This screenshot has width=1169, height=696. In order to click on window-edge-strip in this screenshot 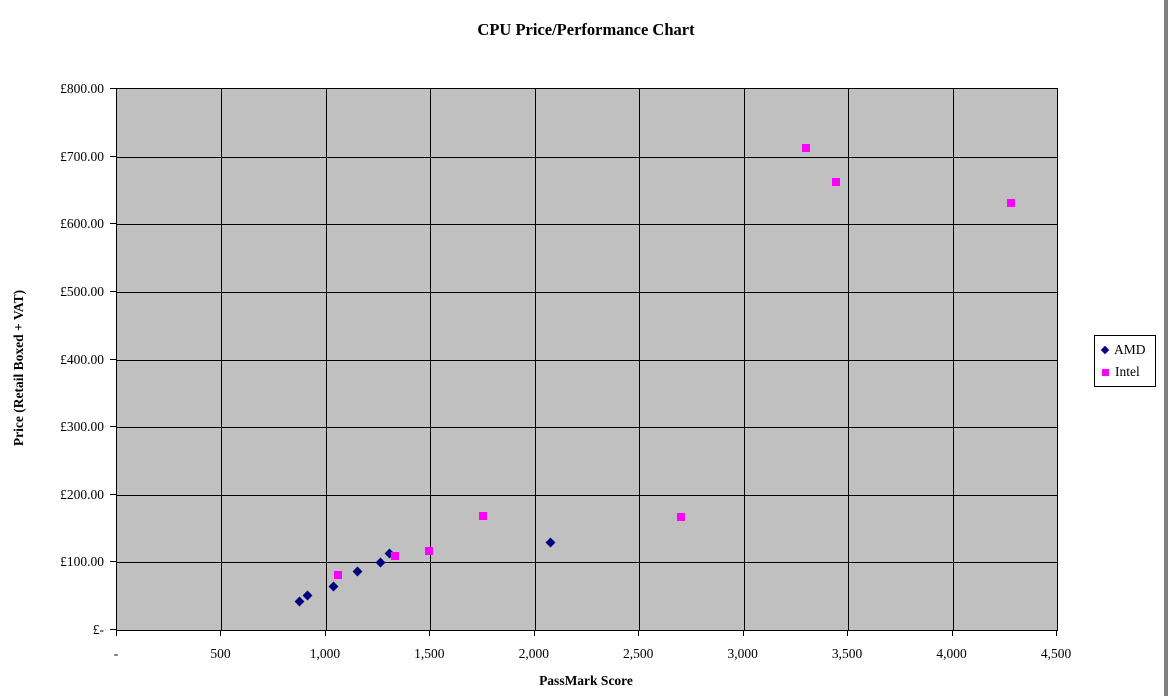, I will do `click(1166, 348)`.